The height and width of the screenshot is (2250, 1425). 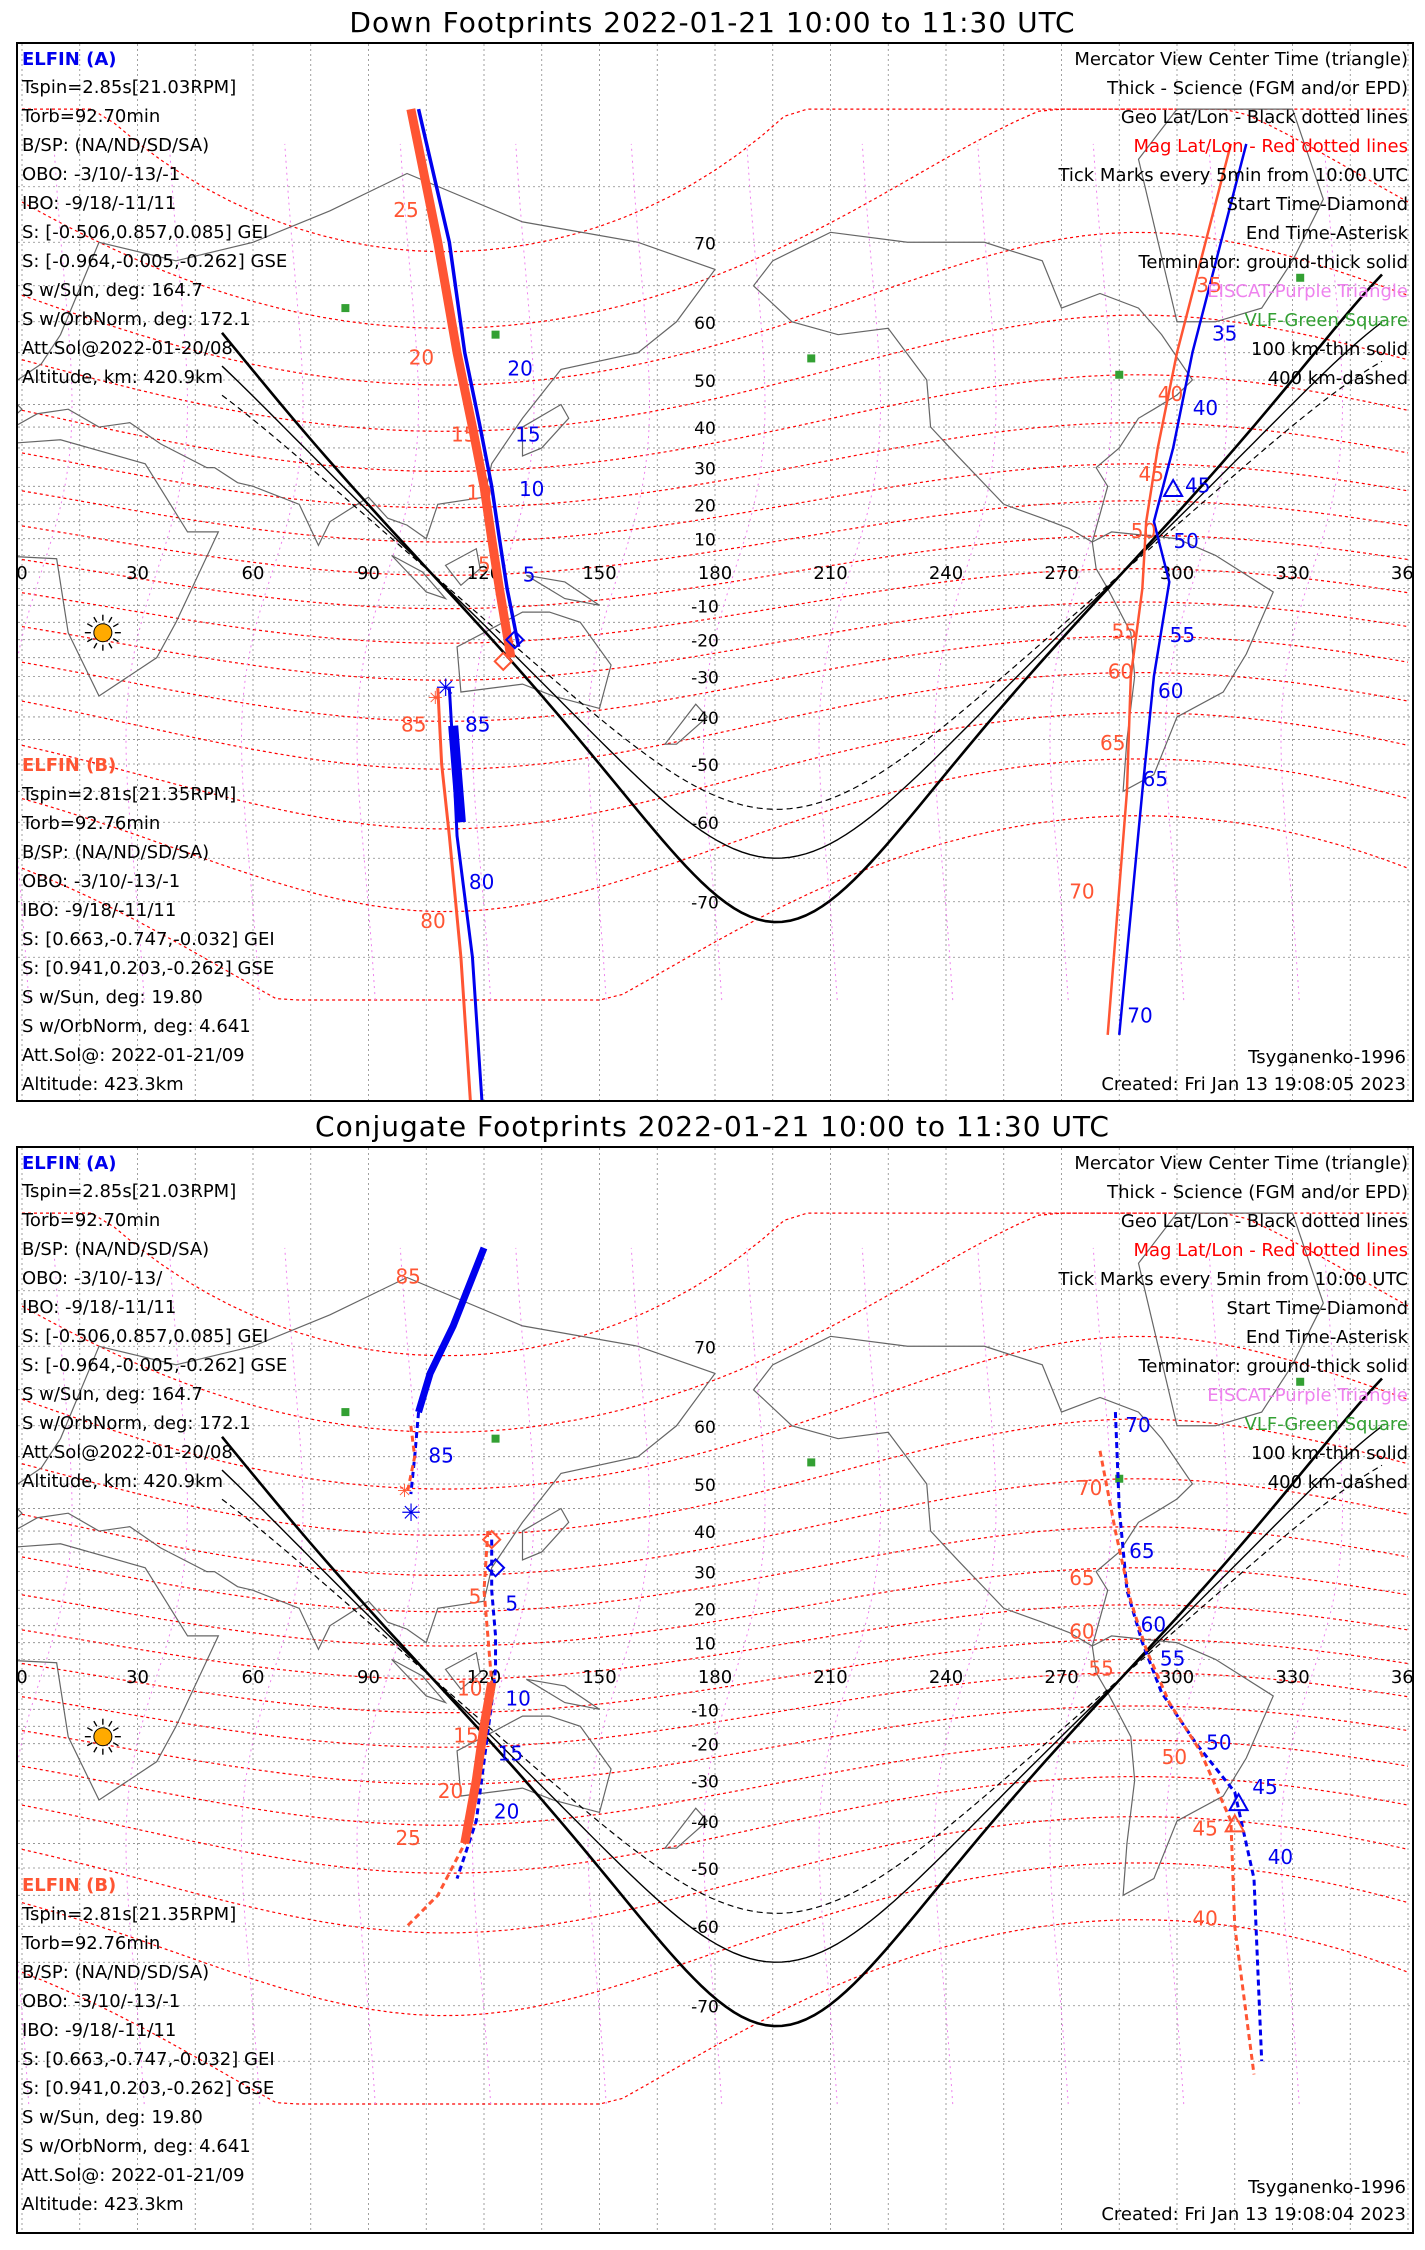 I want to click on sat-b-tick-label: 10, so click(x=478, y=493).